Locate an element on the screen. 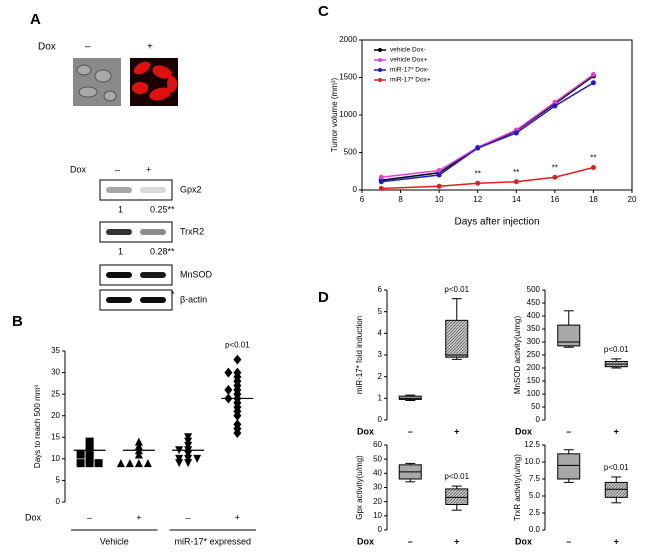 Image resolution: width=662 pixels, height=552 pixels. y-tick-label: 0.0 is located at coordinates (535, 529).